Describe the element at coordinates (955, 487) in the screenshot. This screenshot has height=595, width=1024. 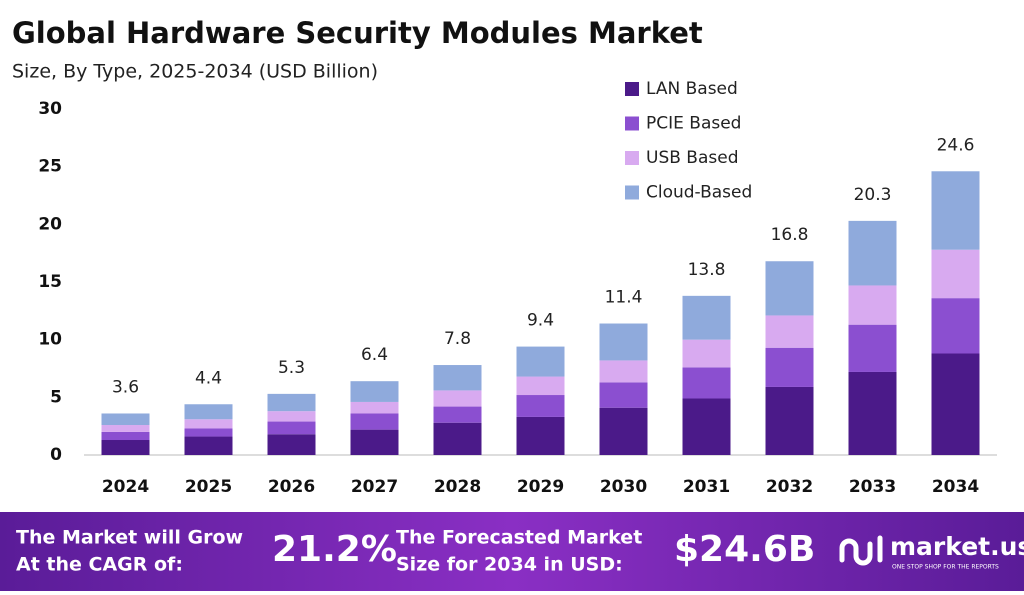
I see `x-tick-label: 2034` at that location.